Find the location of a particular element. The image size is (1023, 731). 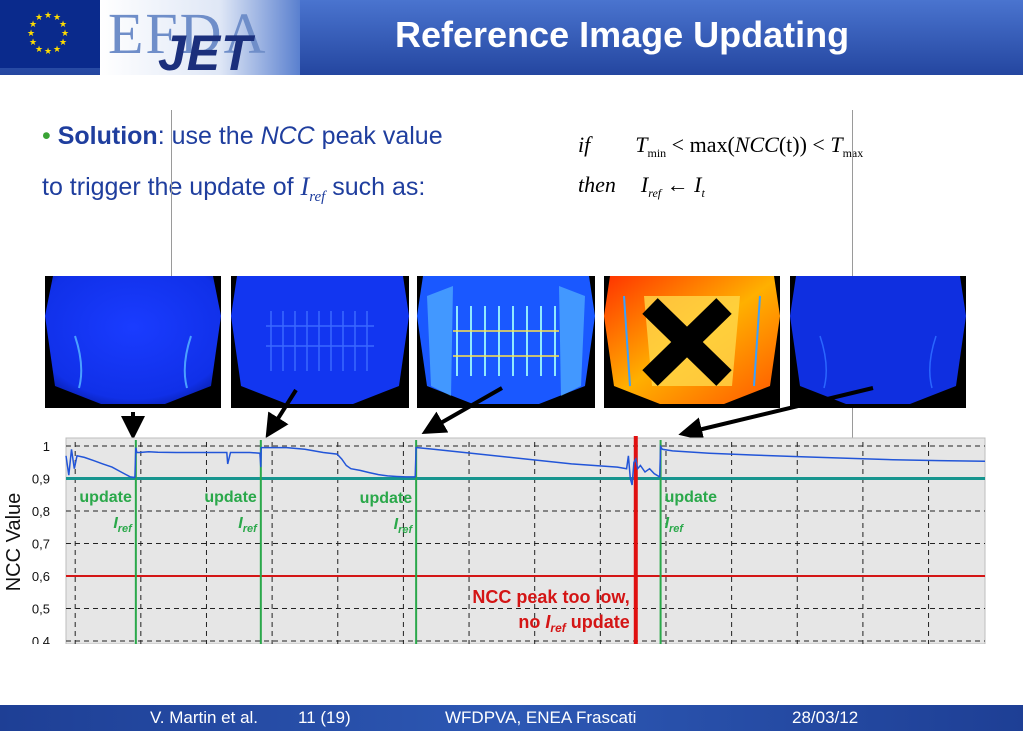

camera-frame-4-rejected is located at coordinates (692, 342).